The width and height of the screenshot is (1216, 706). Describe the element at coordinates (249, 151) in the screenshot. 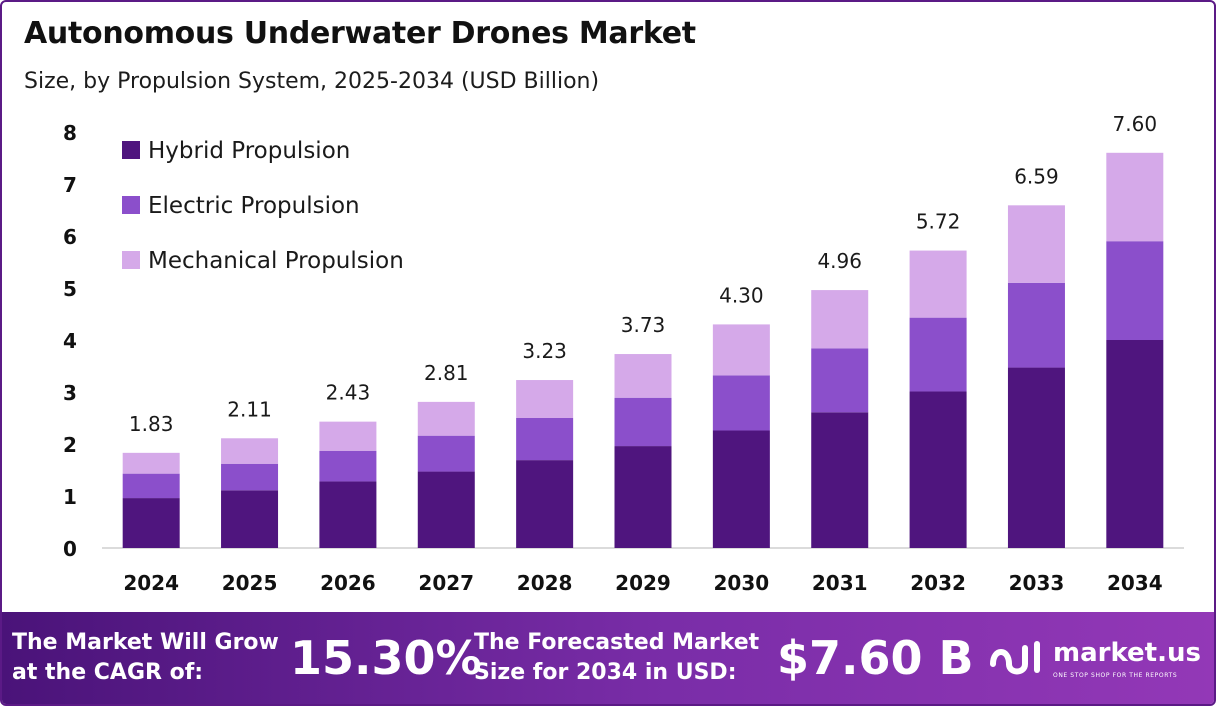

I see `legend-label: Hybrid Propulsion` at that location.